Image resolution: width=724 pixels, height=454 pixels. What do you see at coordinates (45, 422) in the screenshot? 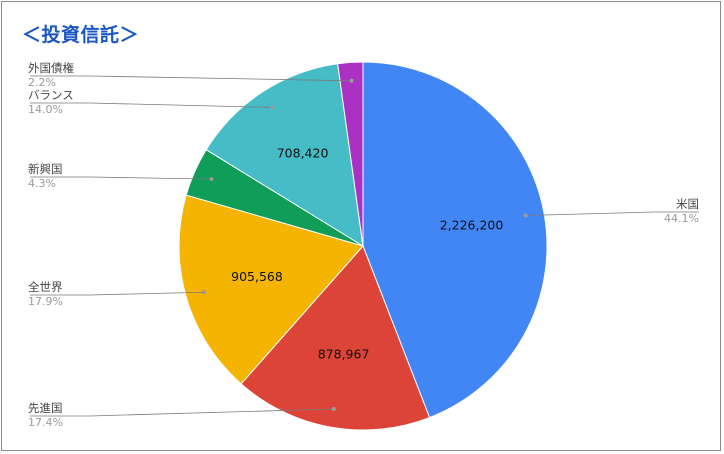
I see `percent-label: 17.4%` at bounding box center [45, 422].